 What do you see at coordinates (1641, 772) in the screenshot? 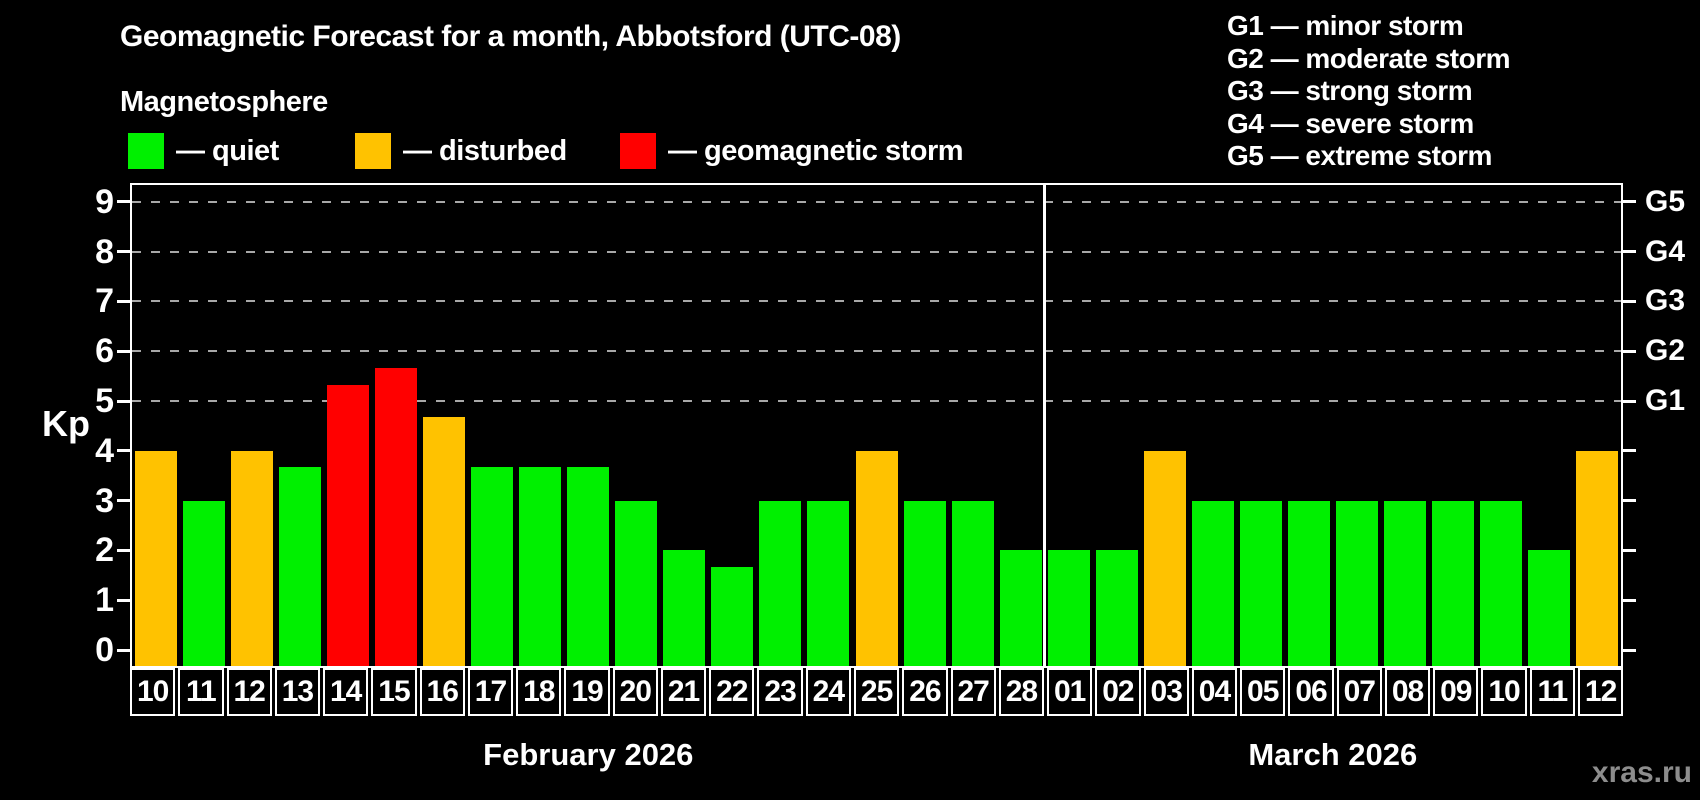
I see `watermark: xras.ru` at bounding box center [1641, 772].